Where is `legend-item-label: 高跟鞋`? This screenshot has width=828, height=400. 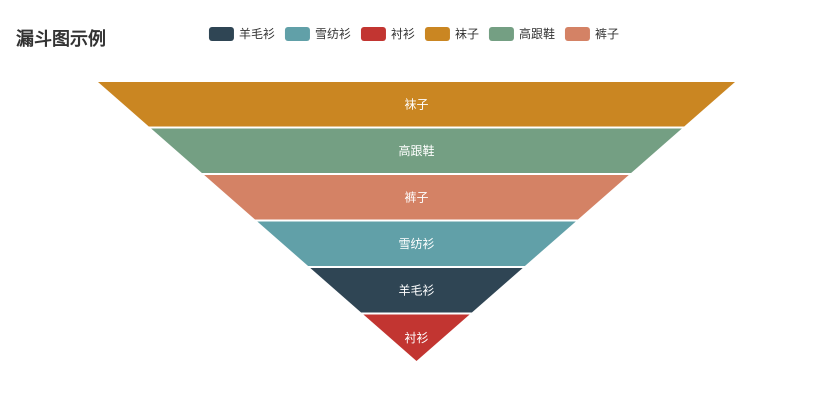 legend-item-label: 高跟鞋 is located at coordinates (537, 34).